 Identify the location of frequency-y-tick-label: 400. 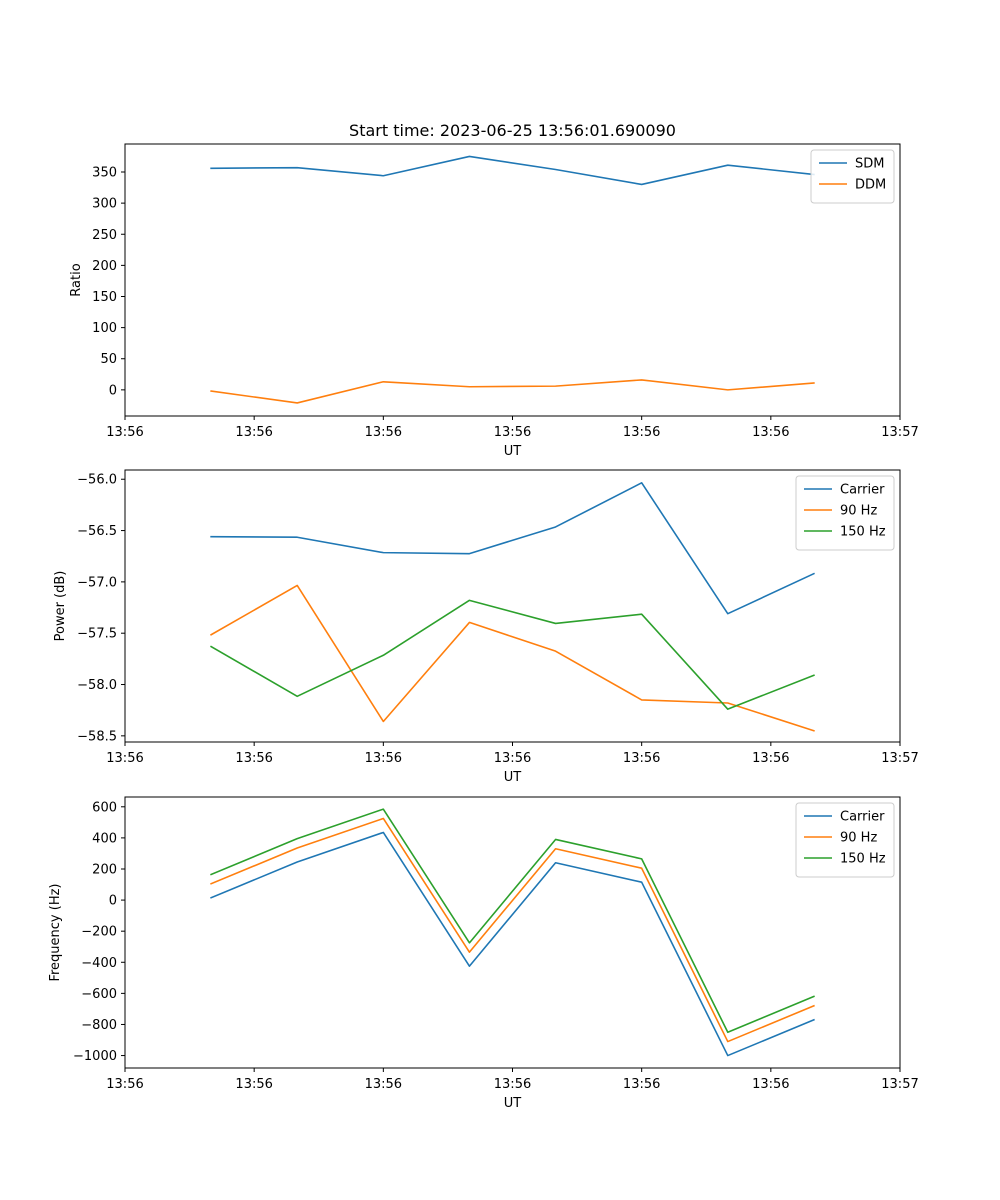
(104, 838).